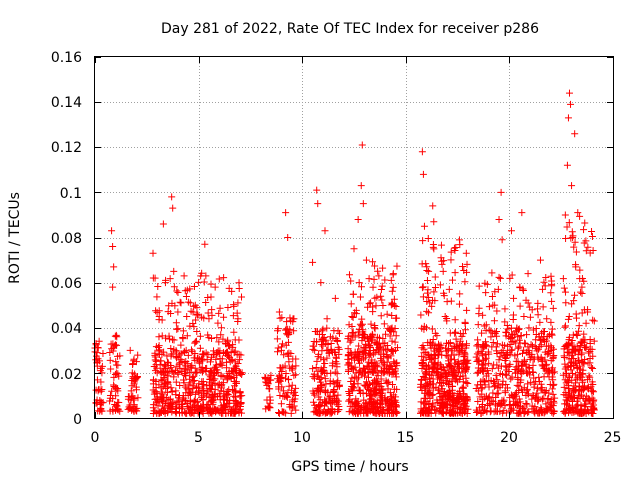 This screenshot has height=480, width=640. I want to click on y-tick-label-0.16: 0.16, so click(66, 58).